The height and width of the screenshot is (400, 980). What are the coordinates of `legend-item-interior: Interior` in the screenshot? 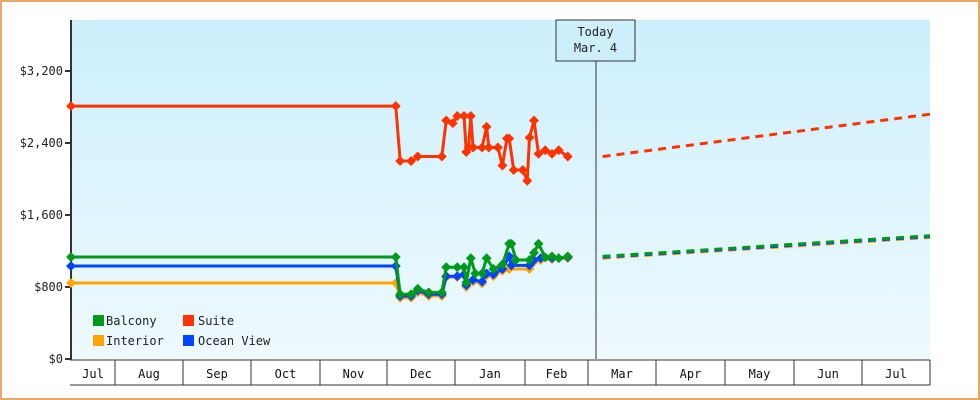 It's located at (128, 341).